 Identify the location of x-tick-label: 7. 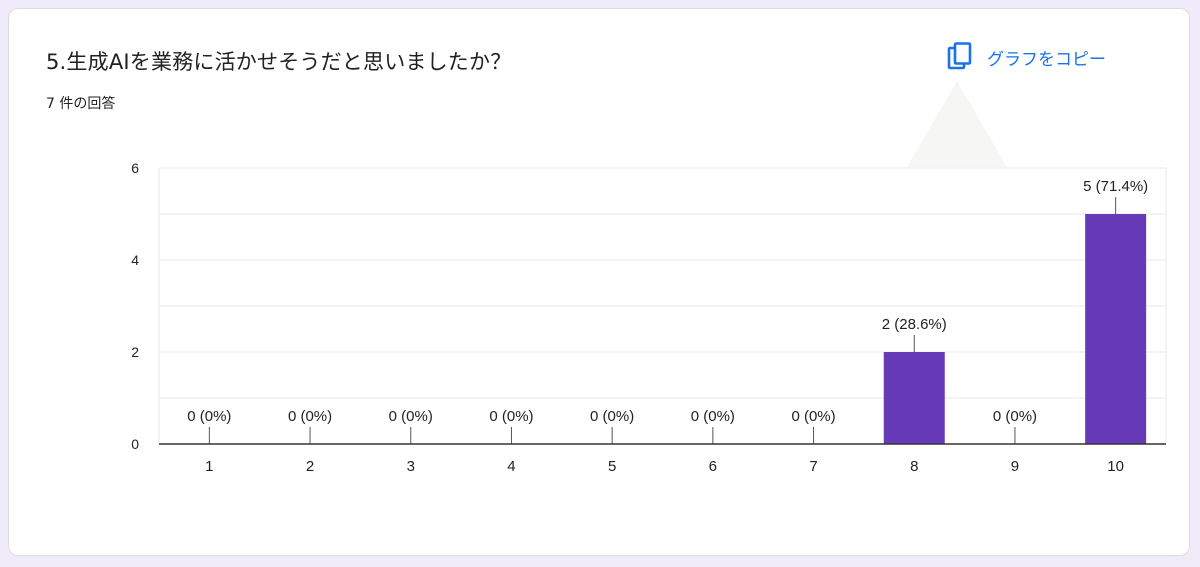
(813, 466).